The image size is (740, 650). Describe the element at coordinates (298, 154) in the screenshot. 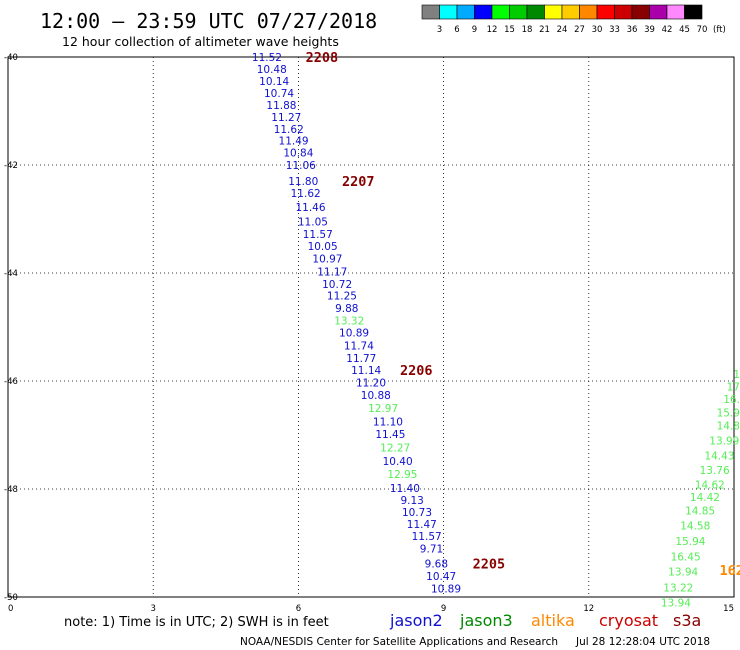

I see `data-point-label: 10.84` at that location.